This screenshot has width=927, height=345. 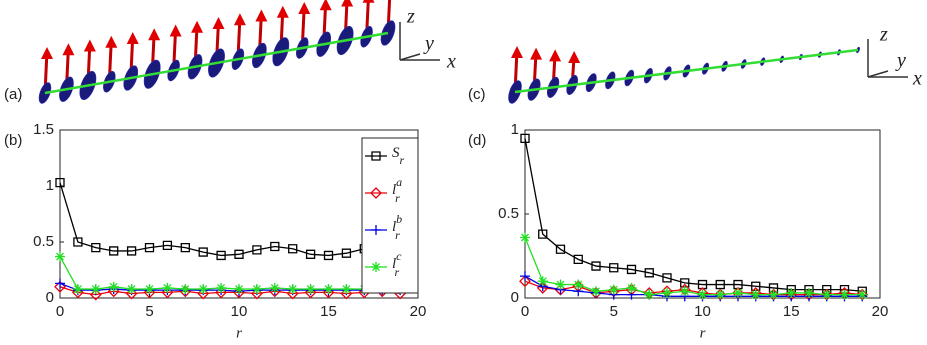 What do you see at coordinates (239, 311) in the screenshot?
I see `x-tick-label: 10` at bounding box center [239, 311].